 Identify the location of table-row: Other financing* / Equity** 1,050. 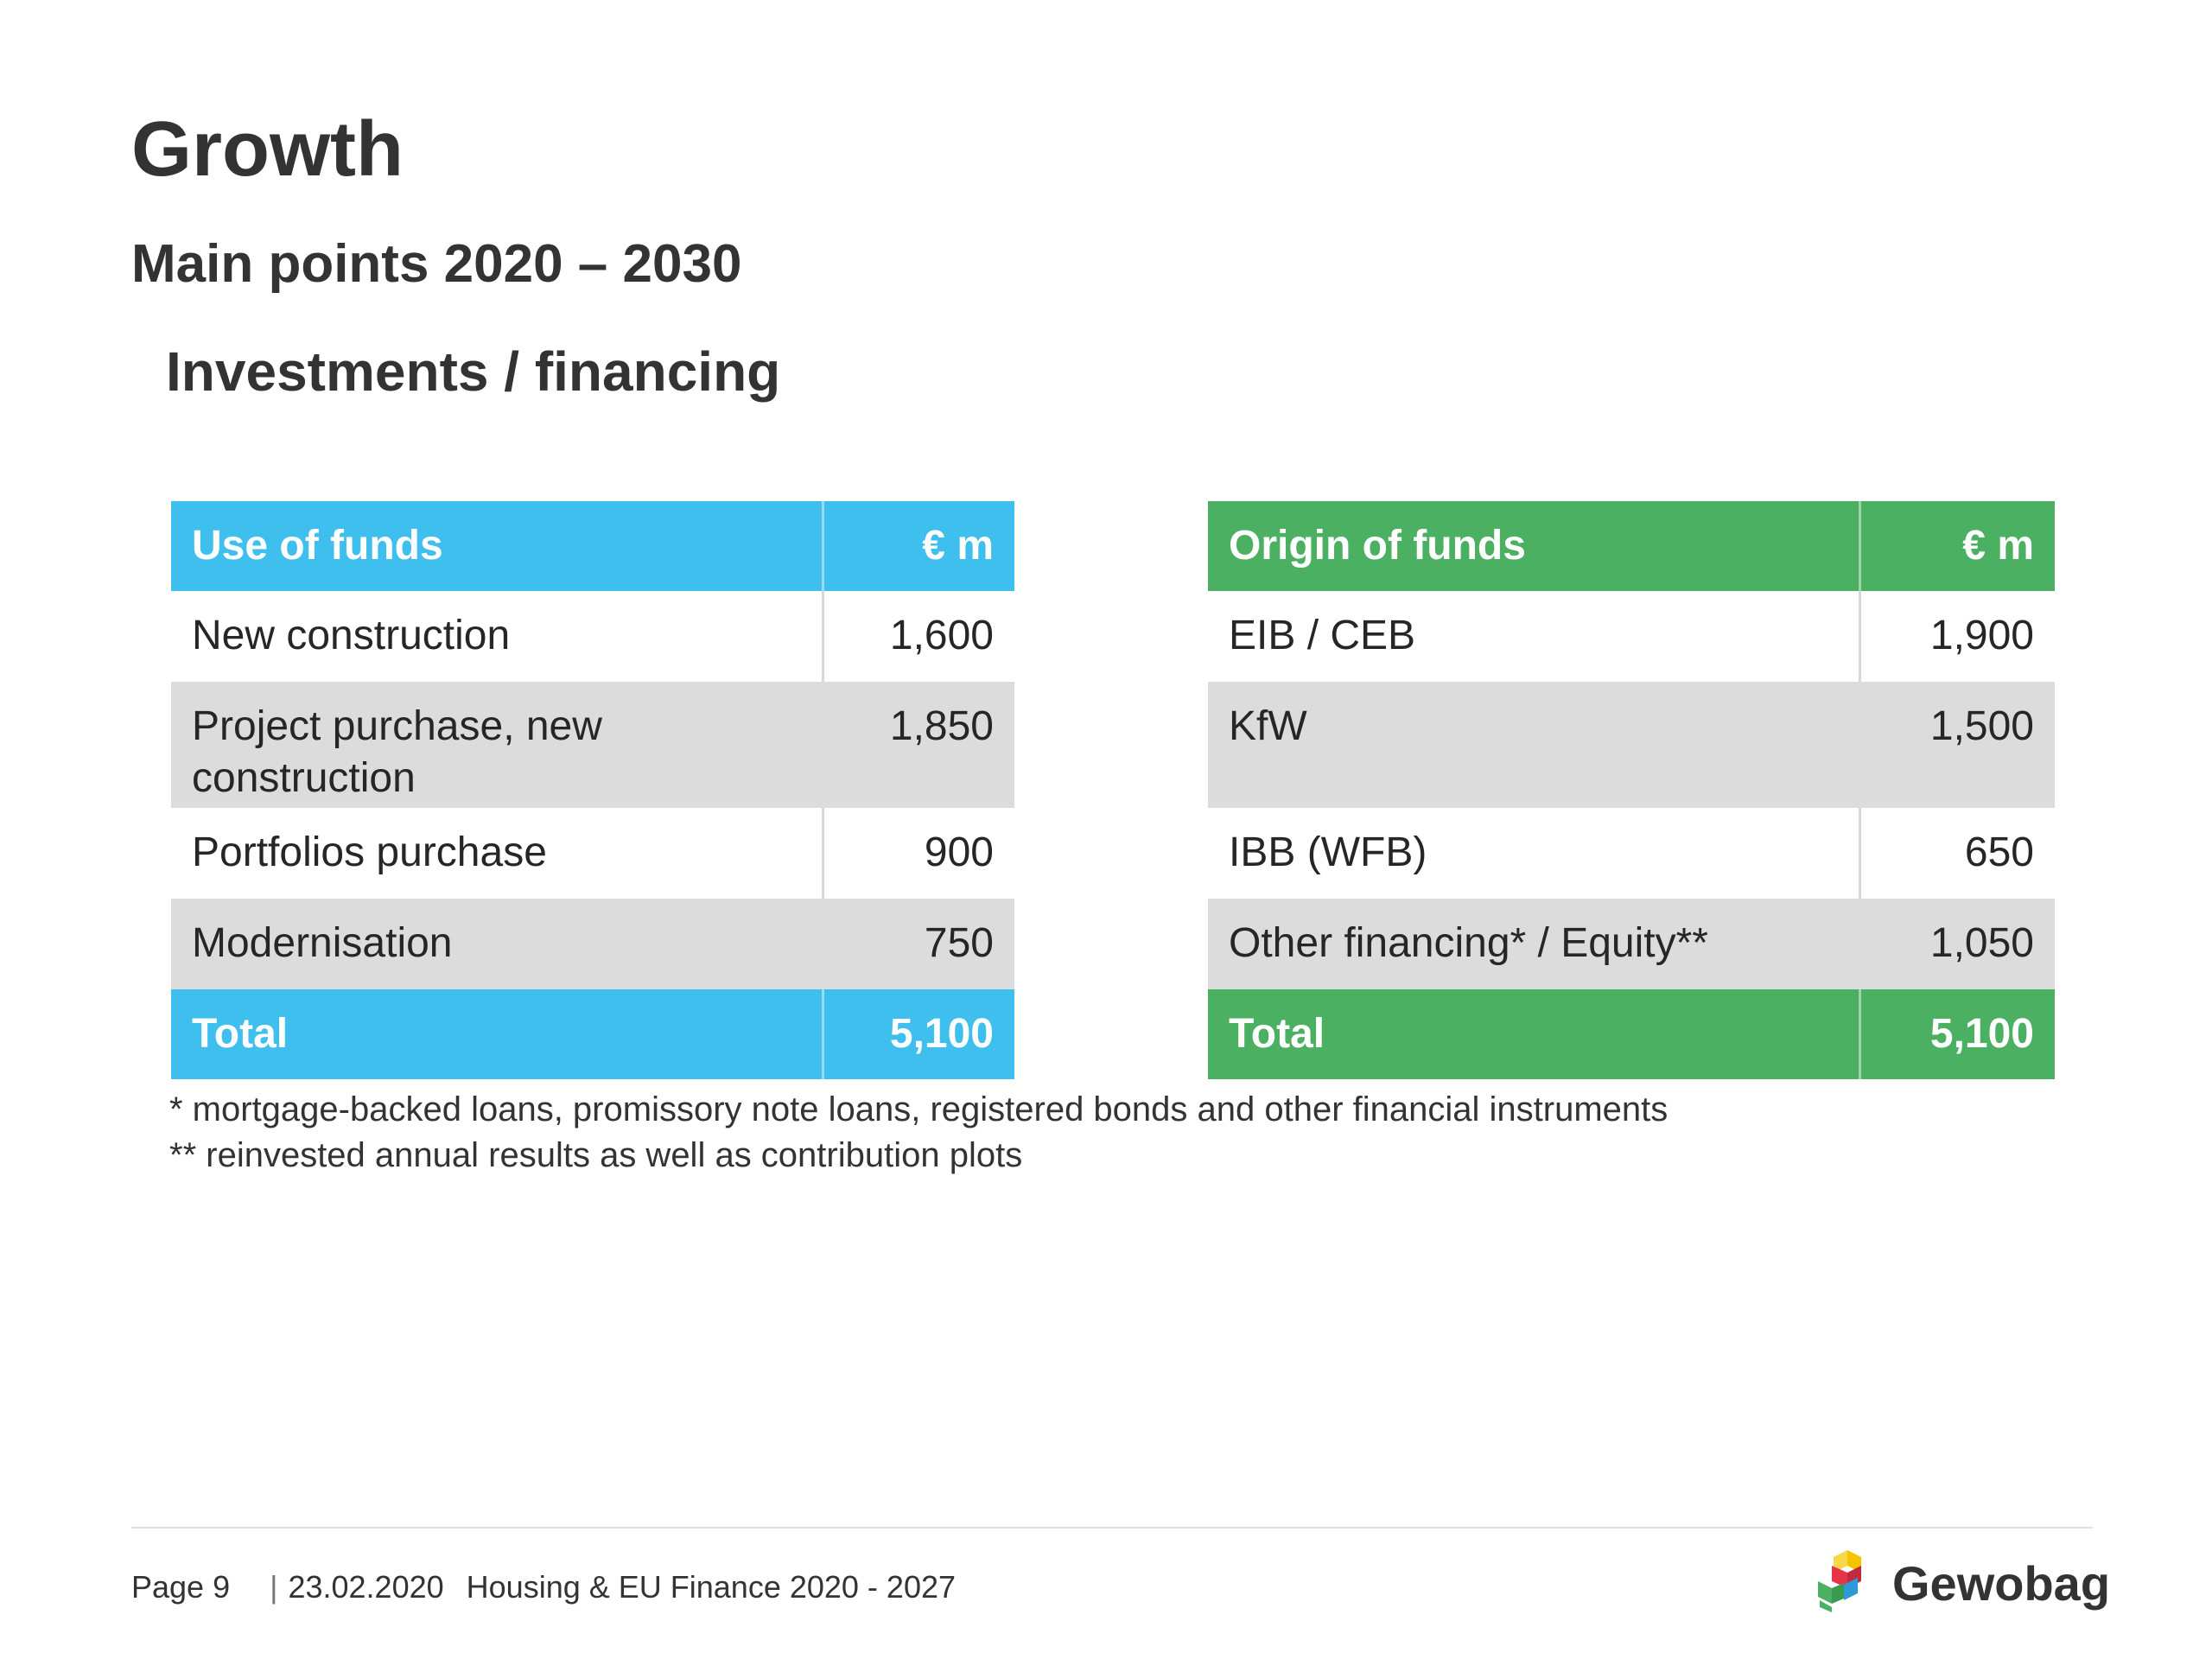
(1631, 944).